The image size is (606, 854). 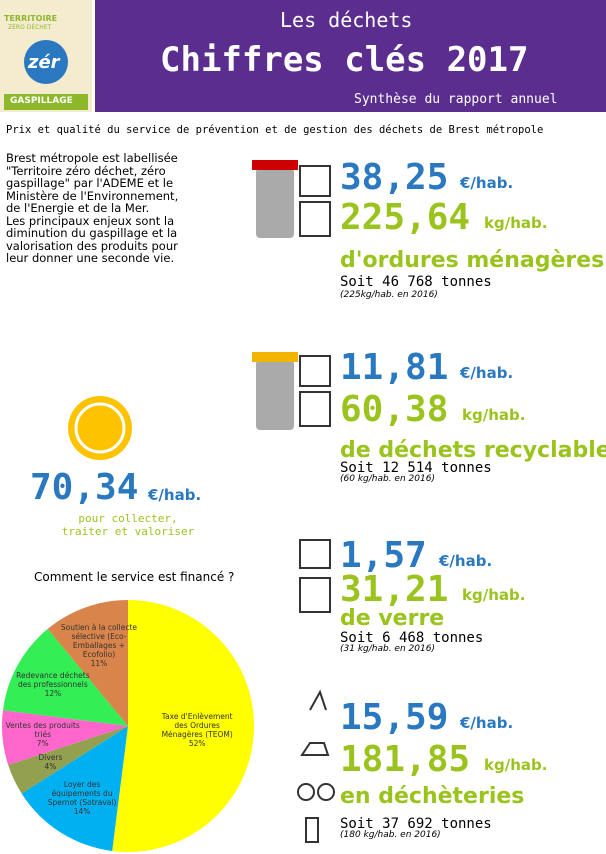 I want to click on intro-line: diminution du gaspillage et la, so click(x=92, y=233).